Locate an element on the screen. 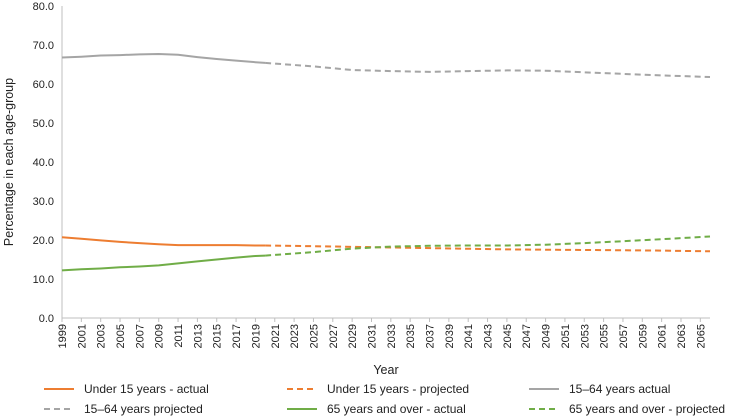 Image resolution: width=734 pixels, height=416 pixels. legend-label-5: 65 years and over - actual is located at coordinates (396, 409).